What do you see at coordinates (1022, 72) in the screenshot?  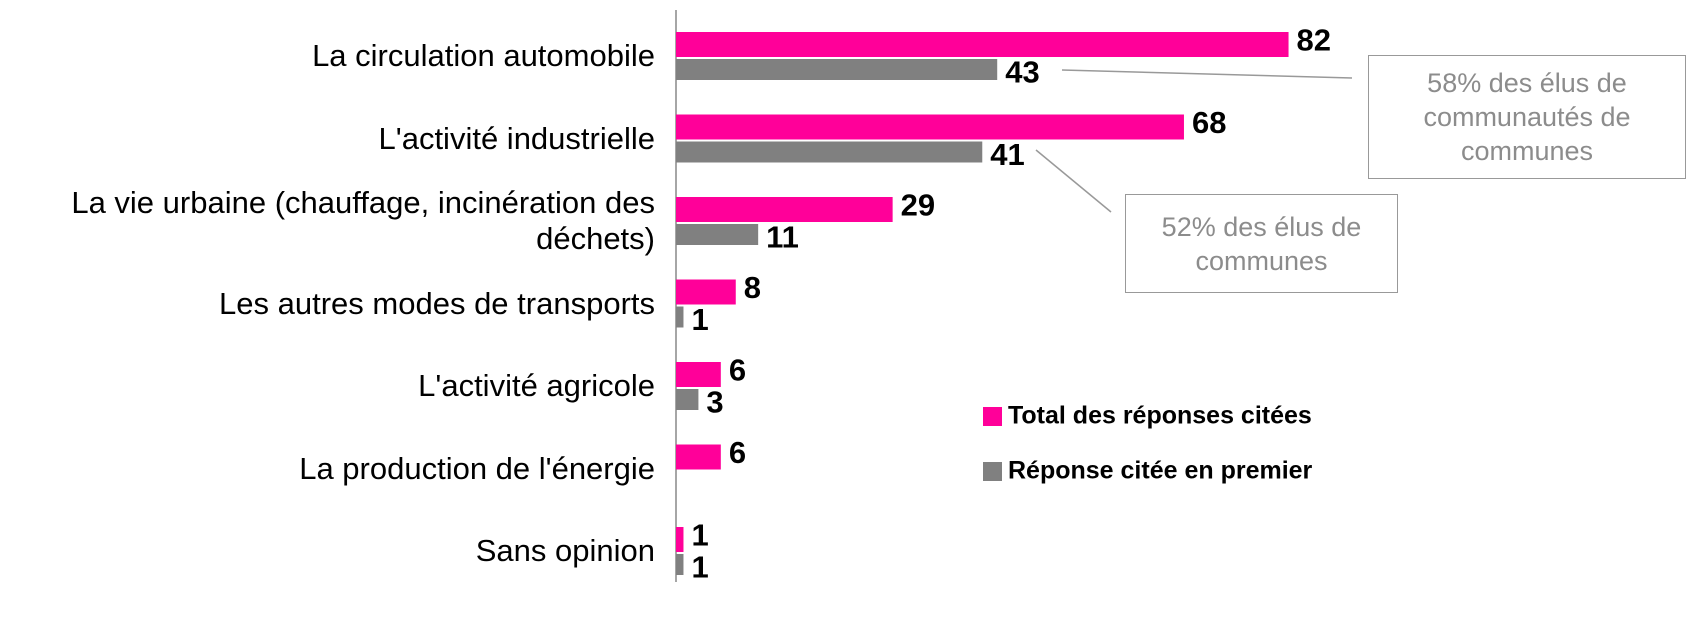 I see `value-label: 43` at bounding box center [1022, 72].